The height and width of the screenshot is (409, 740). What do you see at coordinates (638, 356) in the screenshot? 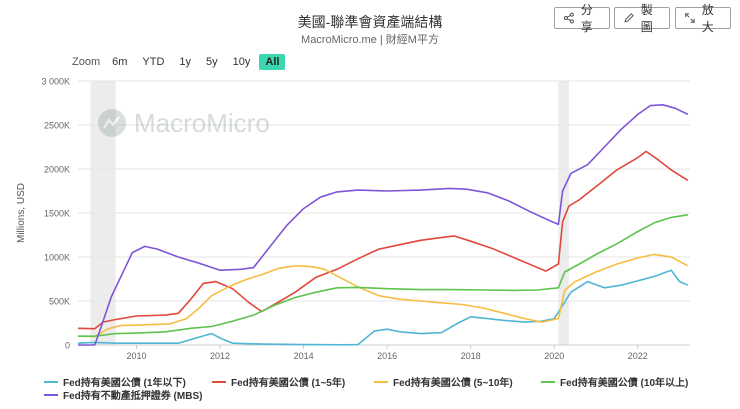
I see `x-tick-label: 2022` at bounding box center [638, 356].